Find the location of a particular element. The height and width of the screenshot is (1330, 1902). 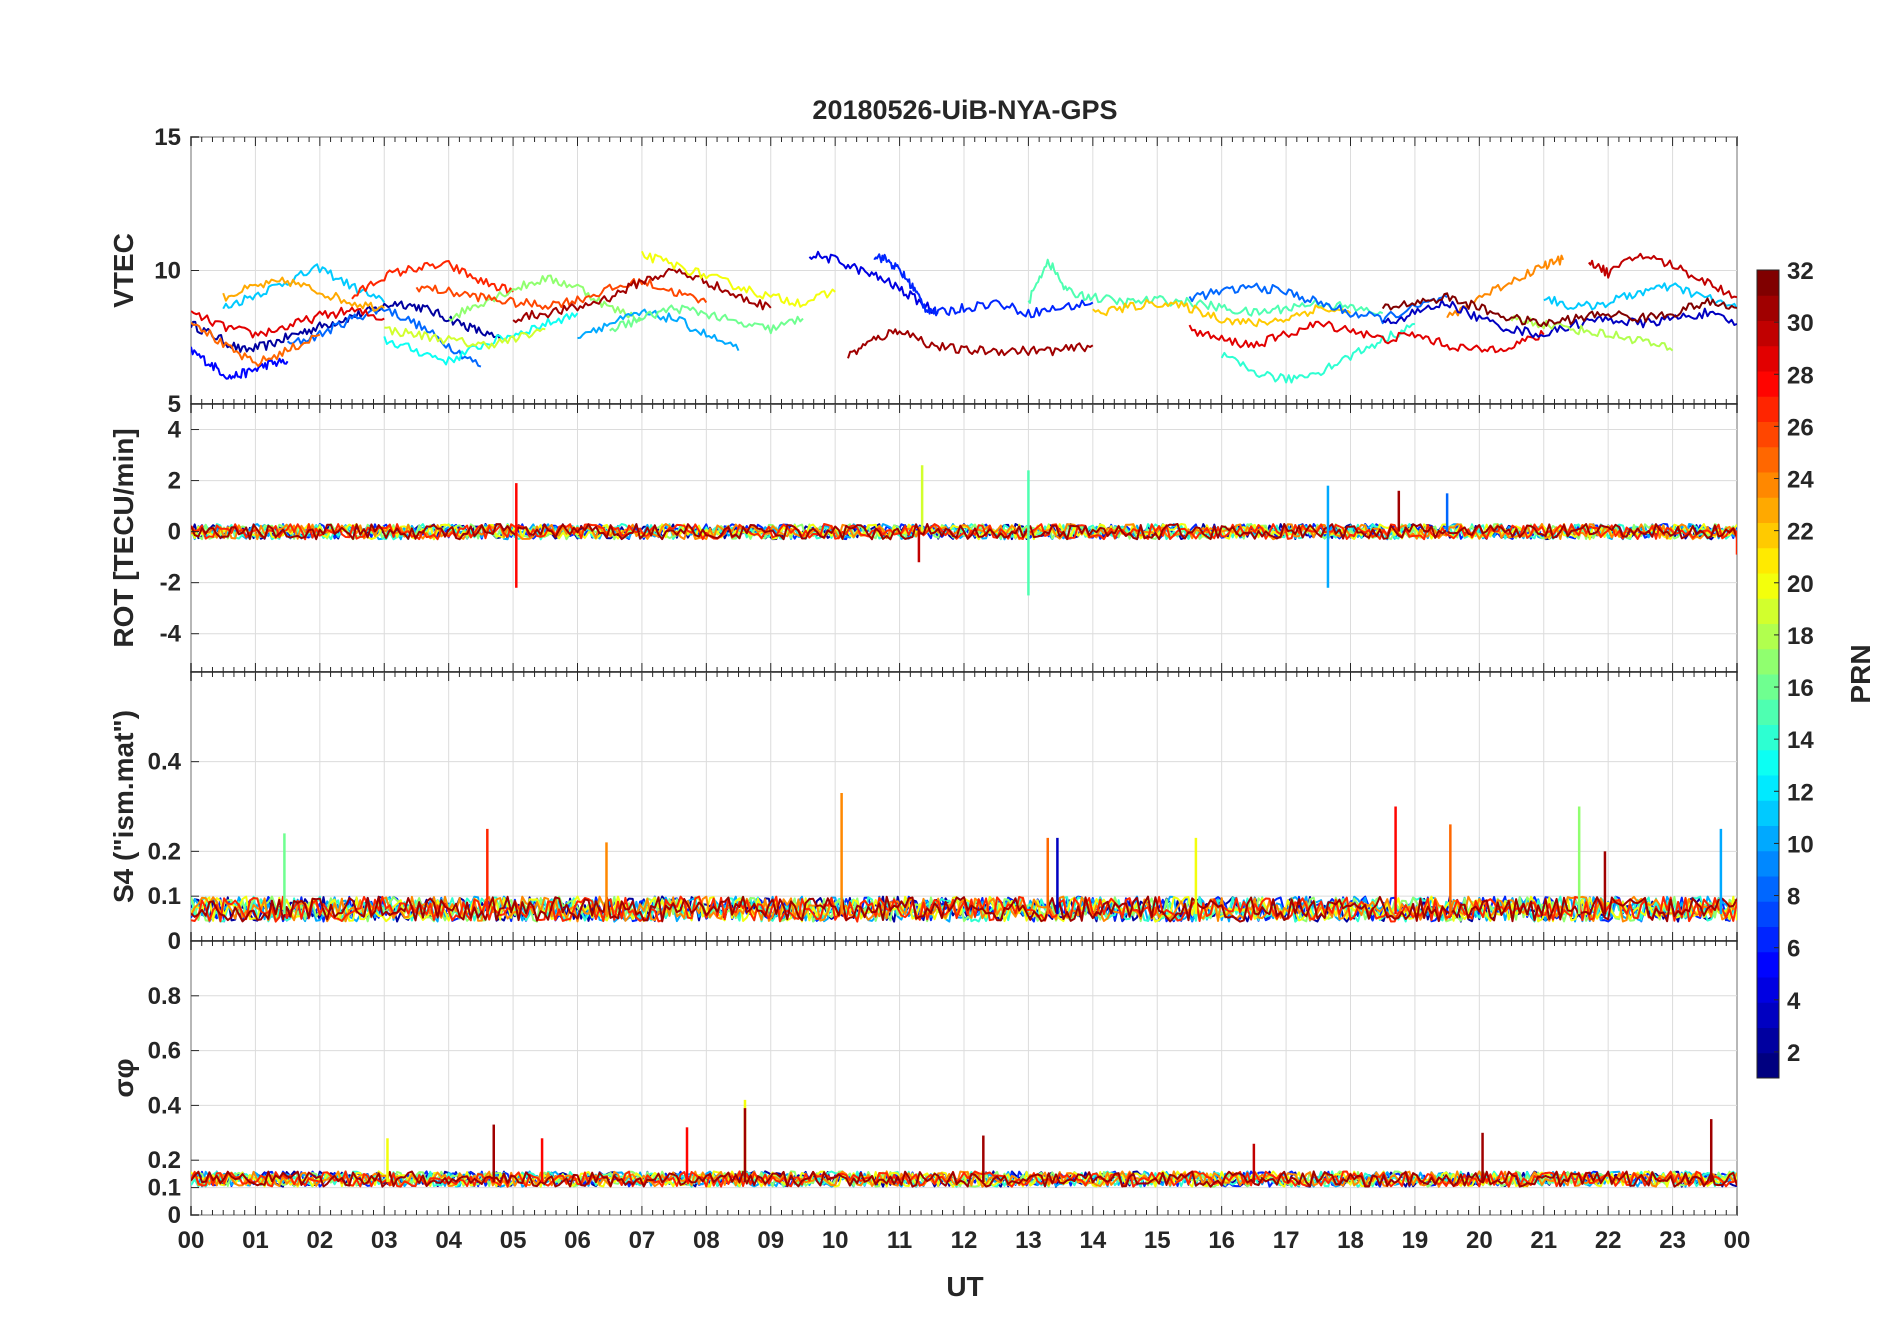

colorbar-tick-label: 14 is located at coordinates (1800, 740).